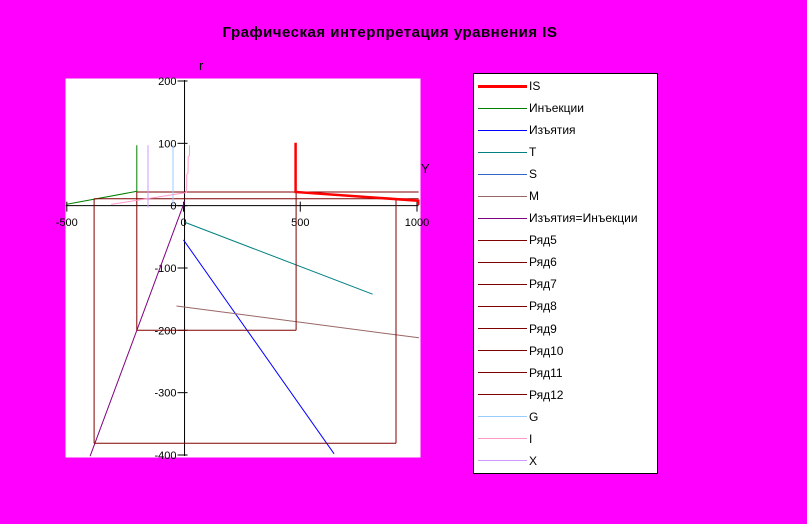 The image size is (807, 524). Describe the element at coordinates (67, 223) in the screenshot. I see `x-tick-label: -500` at that location.